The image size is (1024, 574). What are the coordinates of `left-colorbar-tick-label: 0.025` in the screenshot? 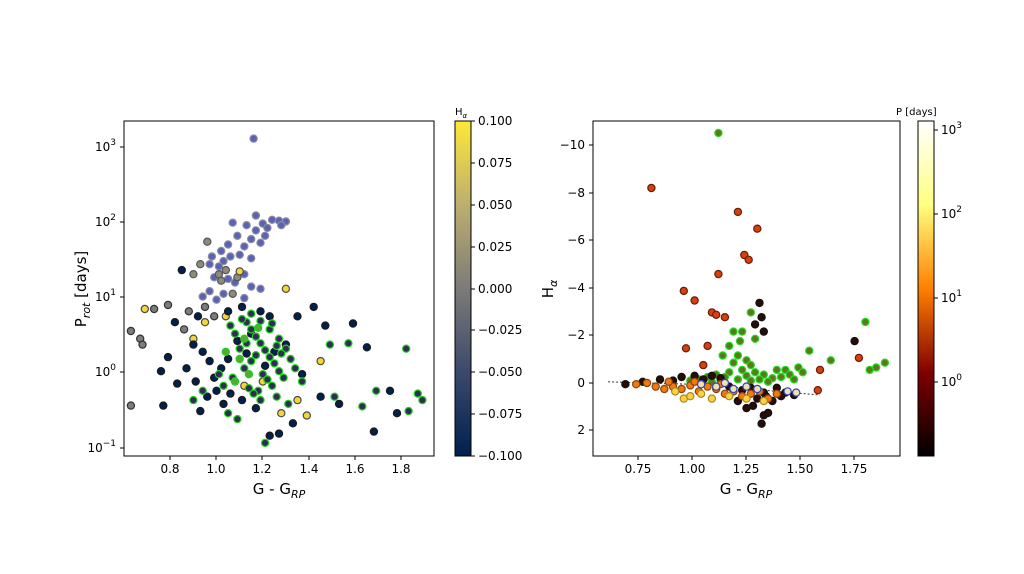 It's located at (495, 247).